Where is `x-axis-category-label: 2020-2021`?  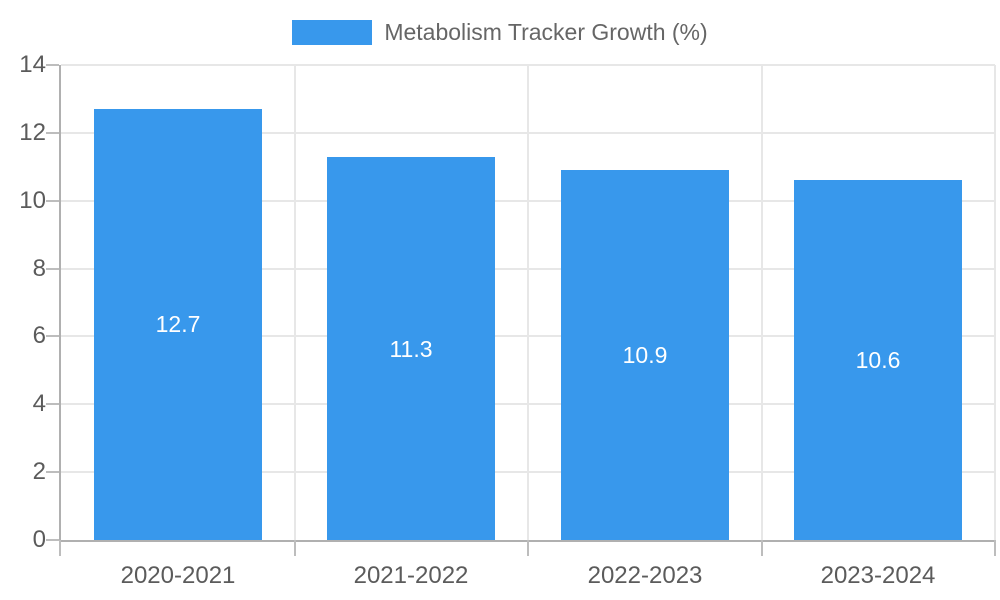
x-axis-category-label: 2020-2021 is located at coordinates (178, 575).